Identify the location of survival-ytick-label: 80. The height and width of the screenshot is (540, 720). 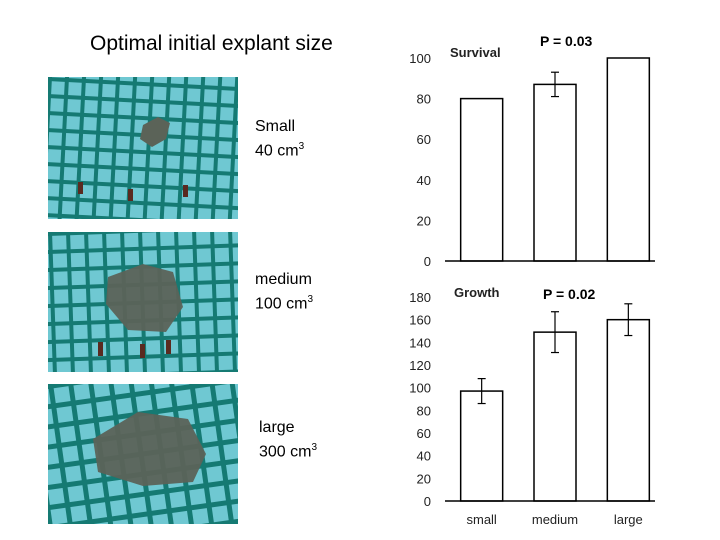
(424, 99).